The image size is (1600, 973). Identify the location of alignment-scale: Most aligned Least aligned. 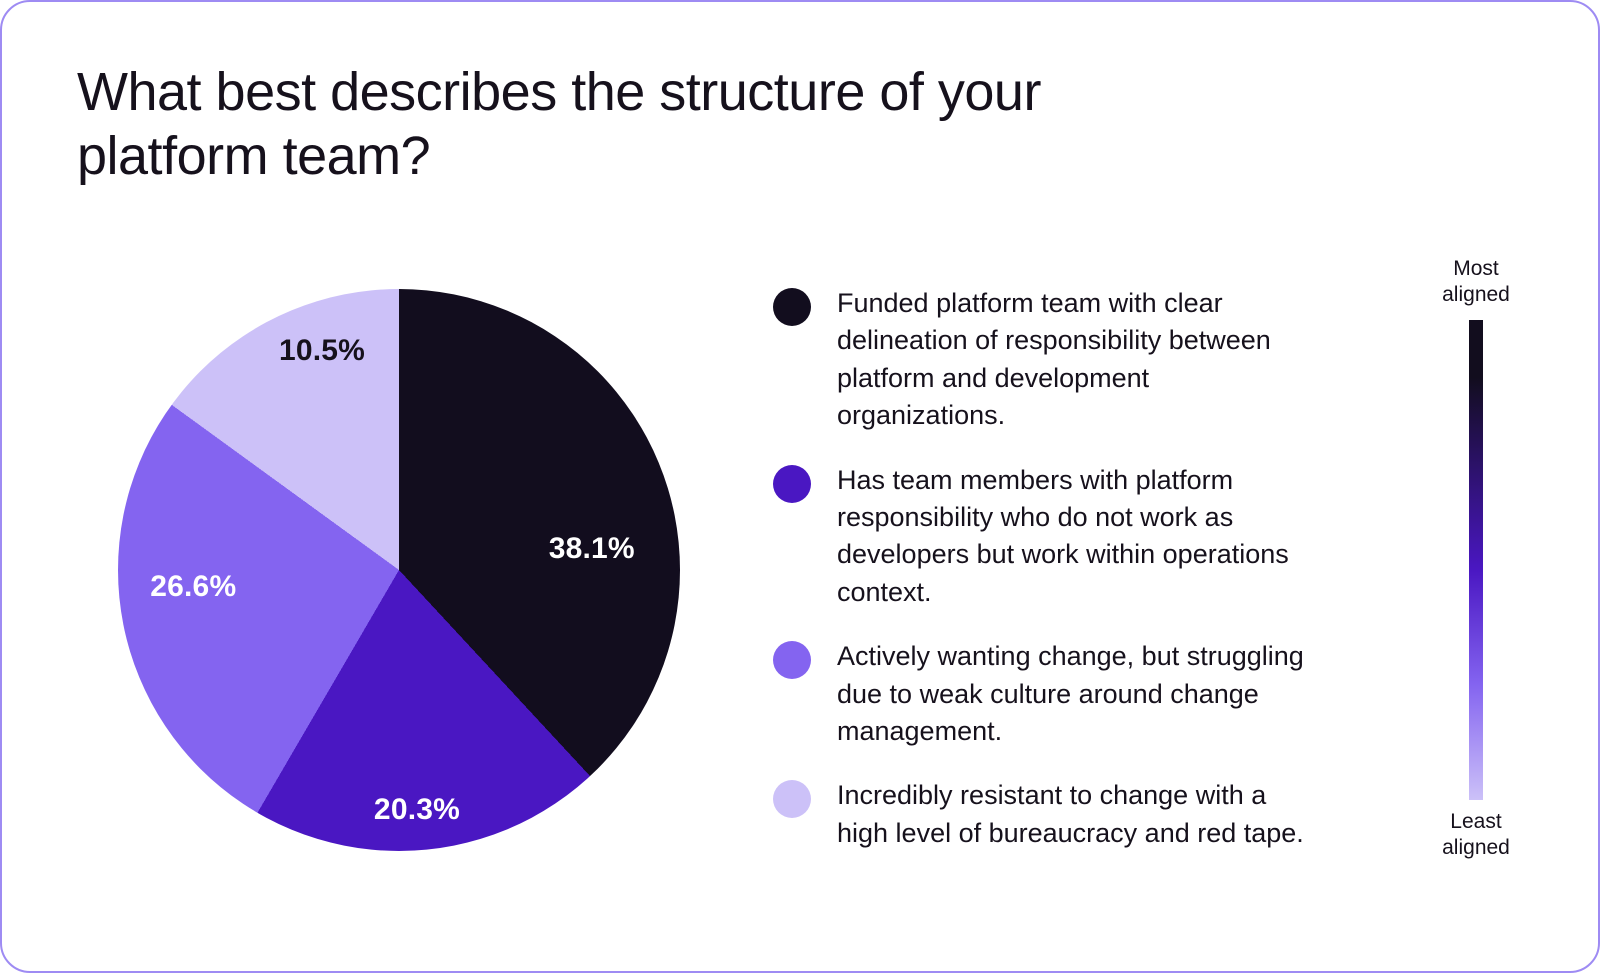
(1476, 558).